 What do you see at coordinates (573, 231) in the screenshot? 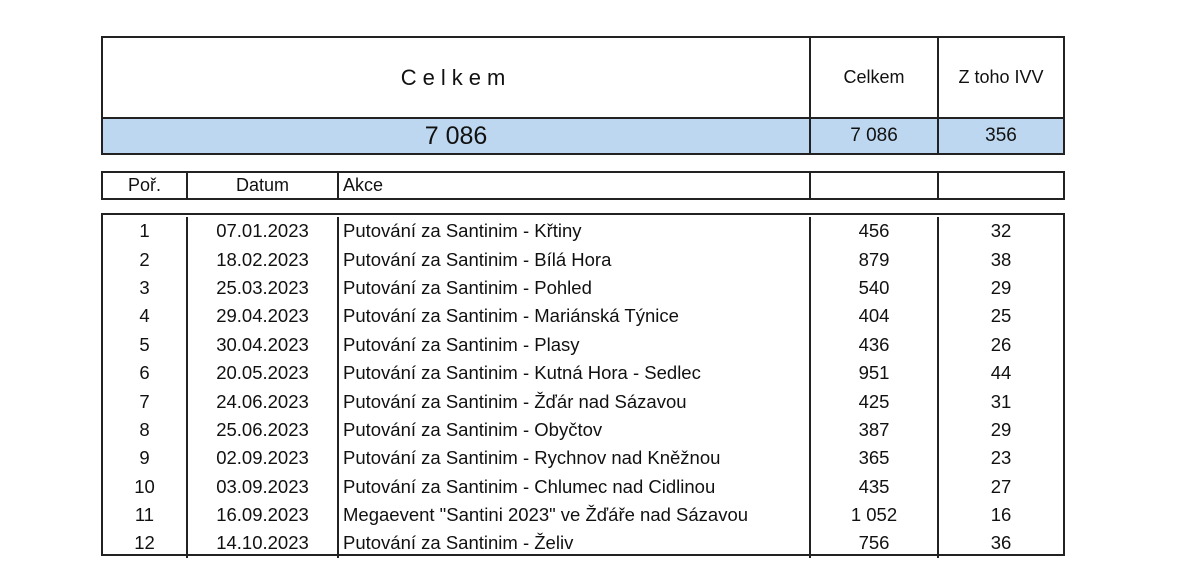
I see `row-akce: Putování za Santinim - Křtiny` at bounding box center [573, 231].